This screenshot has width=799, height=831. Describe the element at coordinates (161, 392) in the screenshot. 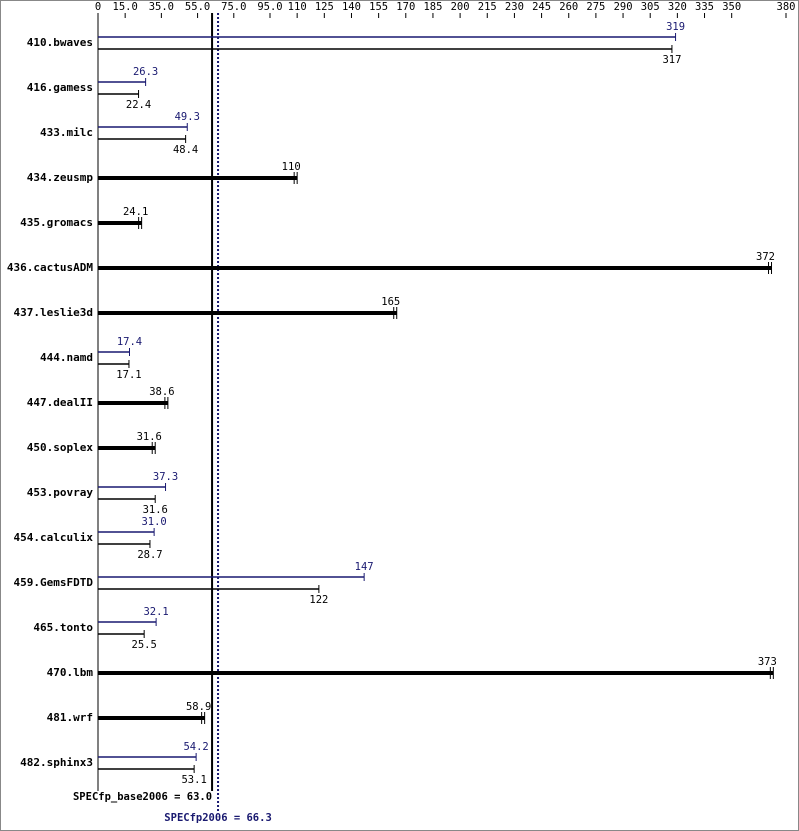

I see `value-label: 38.6` at that location.